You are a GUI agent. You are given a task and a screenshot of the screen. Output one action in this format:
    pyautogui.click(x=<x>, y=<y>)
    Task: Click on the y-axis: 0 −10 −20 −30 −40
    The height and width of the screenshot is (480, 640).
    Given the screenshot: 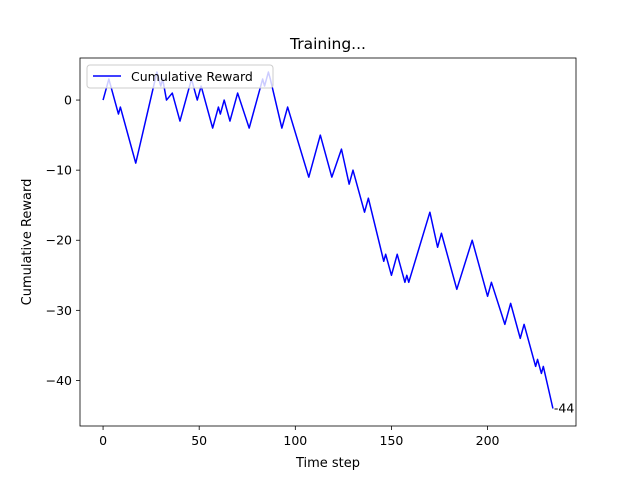 What is the action you would take?
    pyautogui.click(x=63, y=240)
    